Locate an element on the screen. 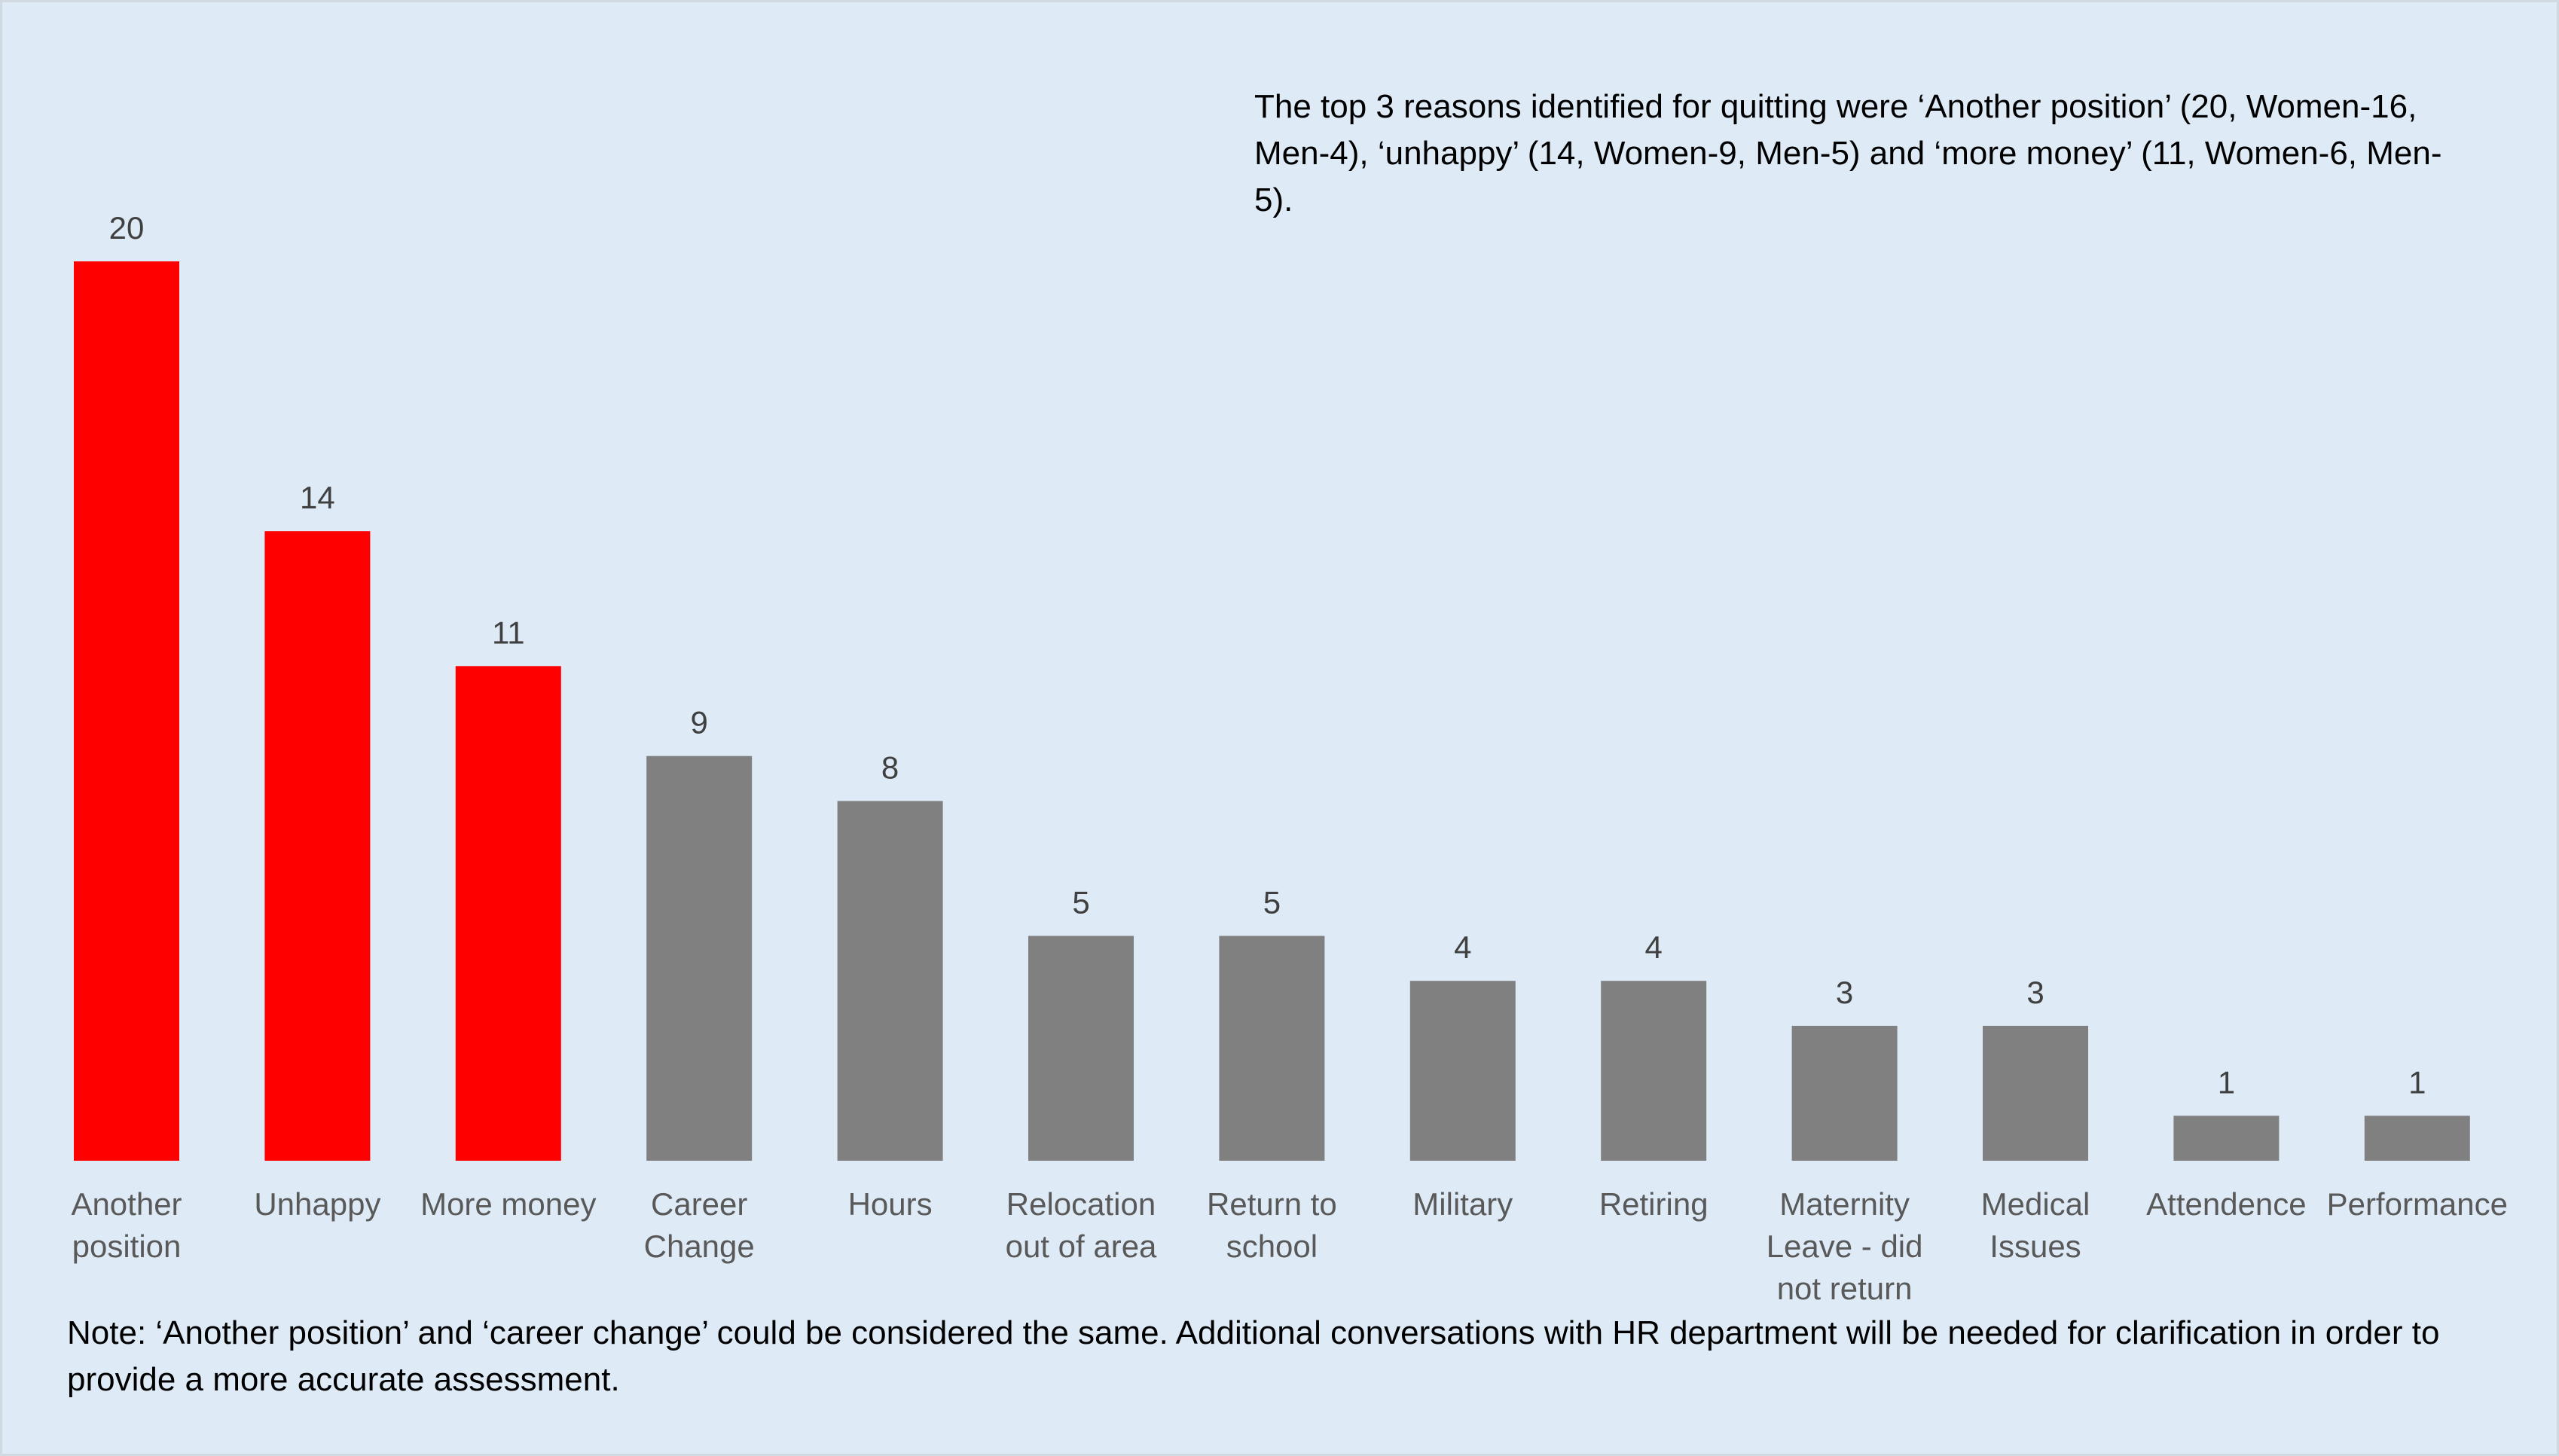 The image size is (2559, 1456). bar-performance is located at coordinates (2417, 1138).